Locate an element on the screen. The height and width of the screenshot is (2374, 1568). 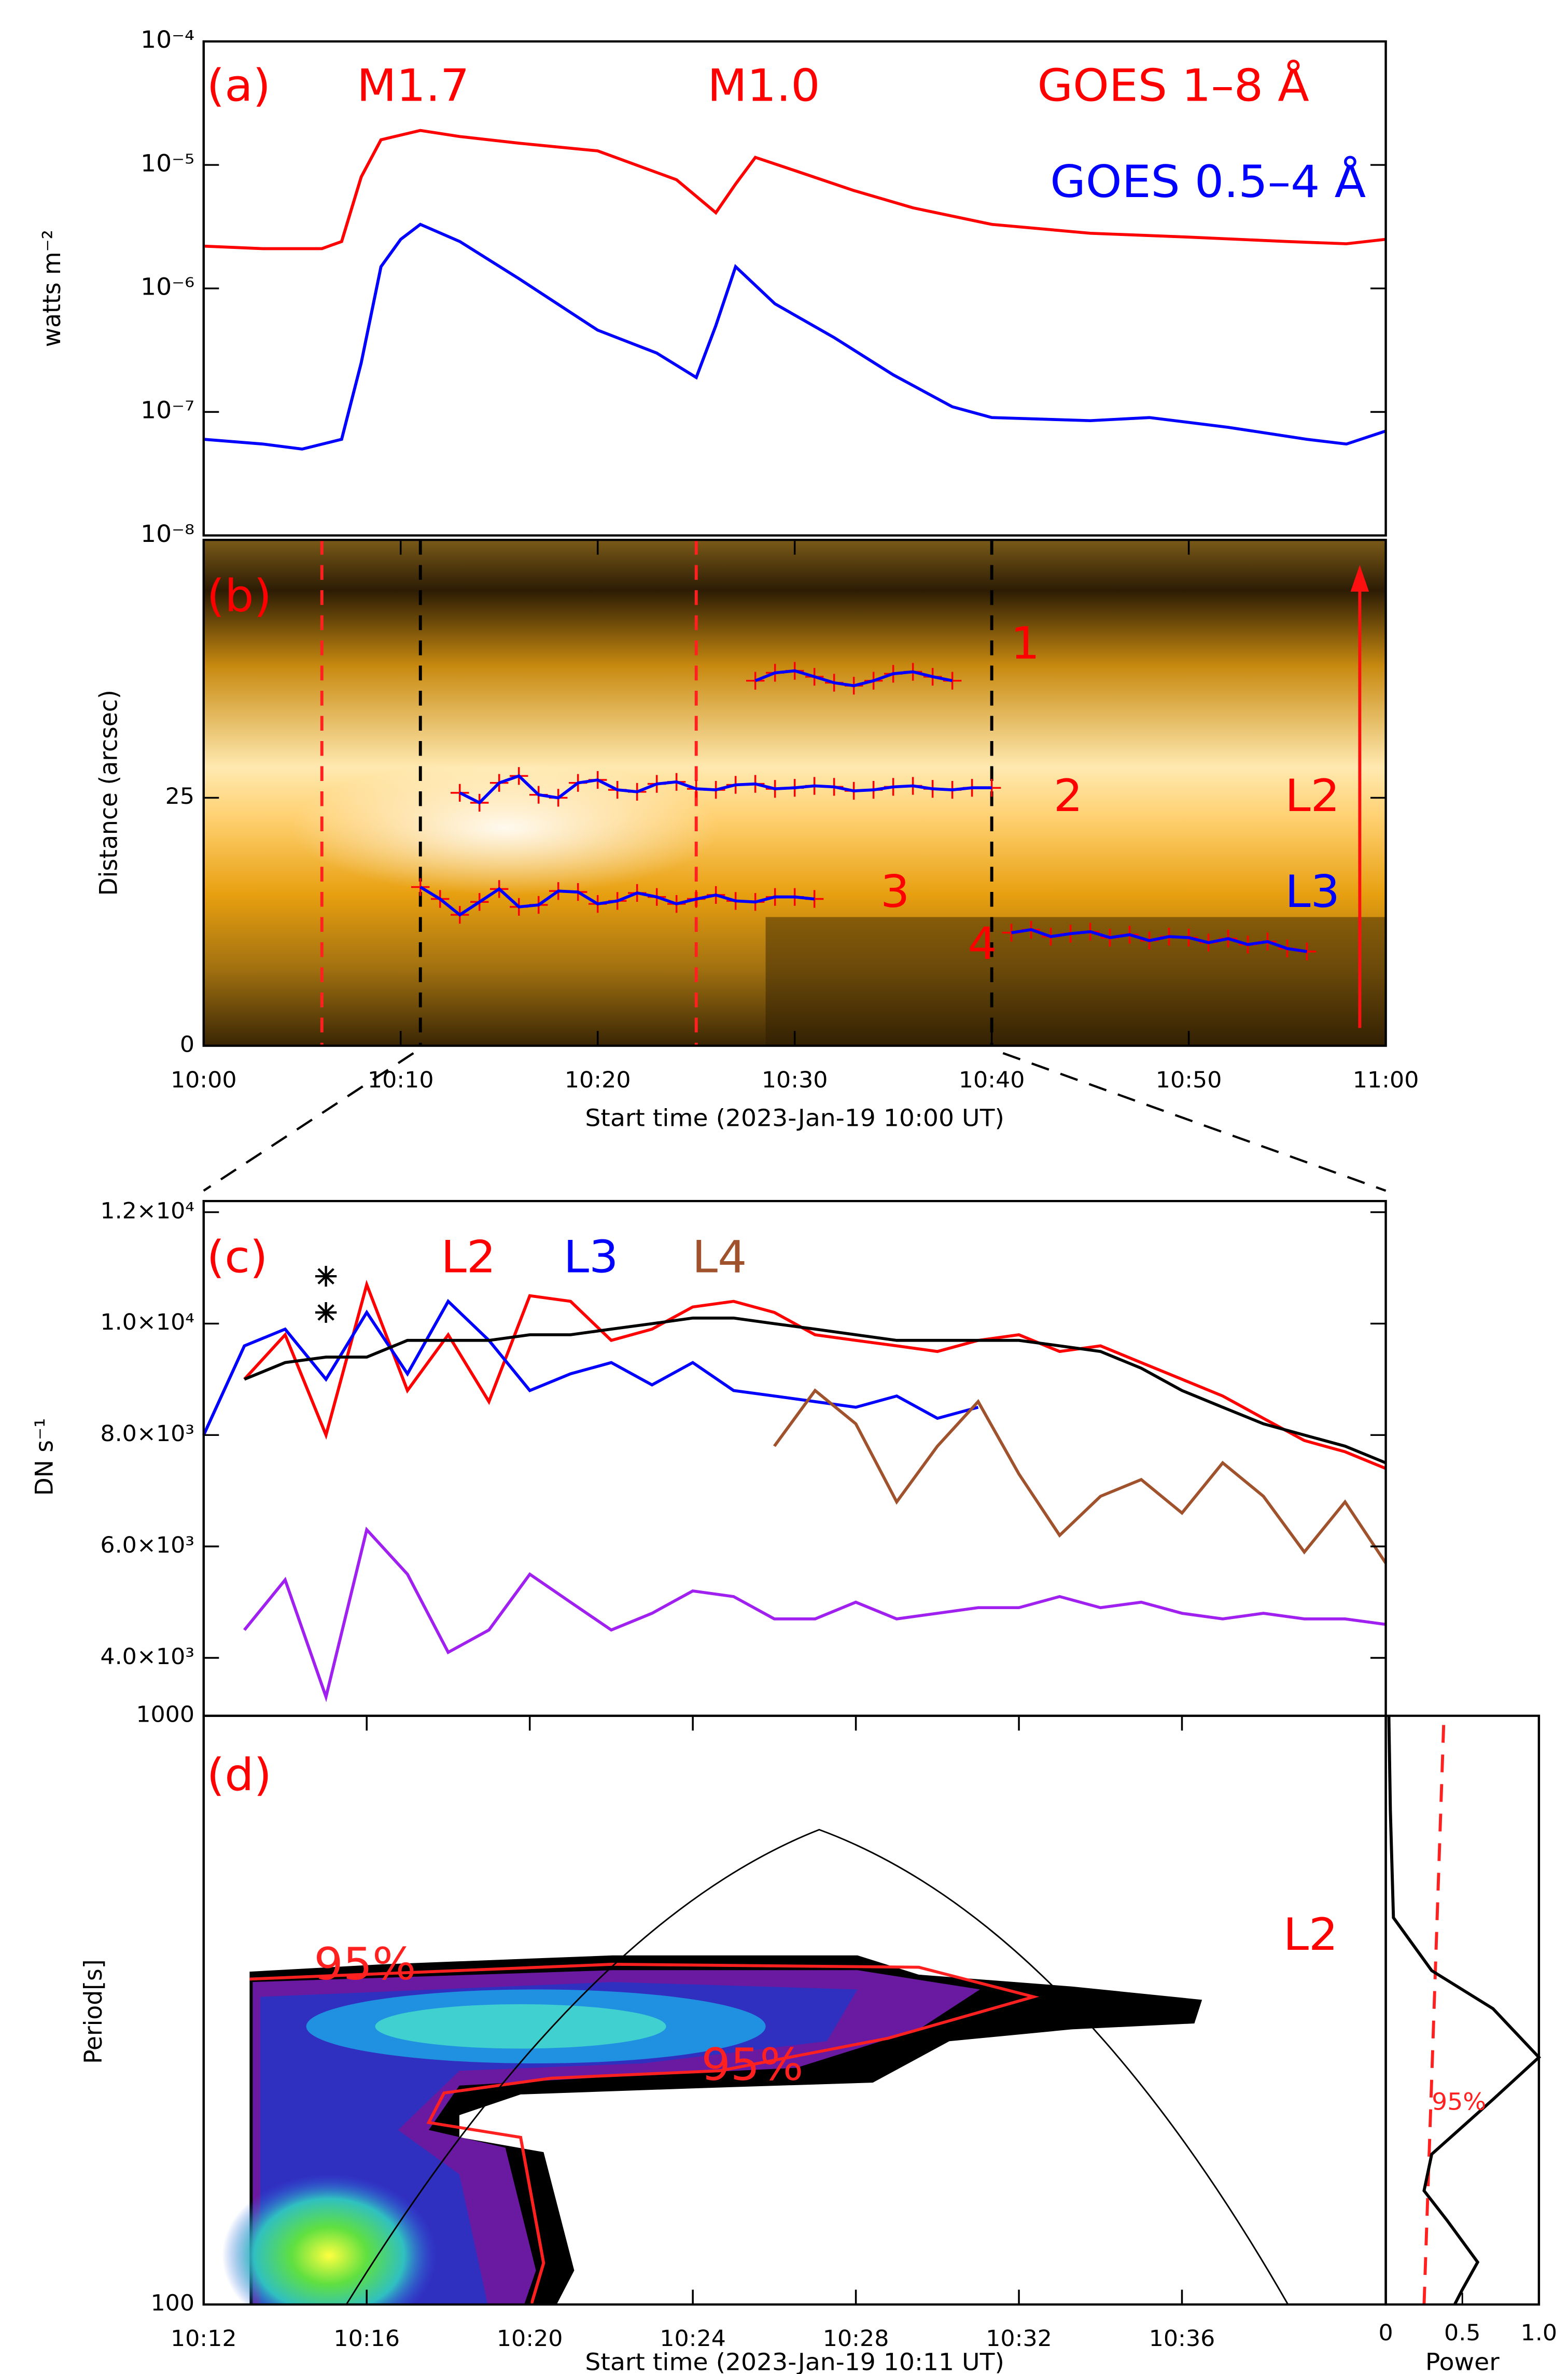
x-tick-label: 10:00 is located at coordinates (204, 1080).